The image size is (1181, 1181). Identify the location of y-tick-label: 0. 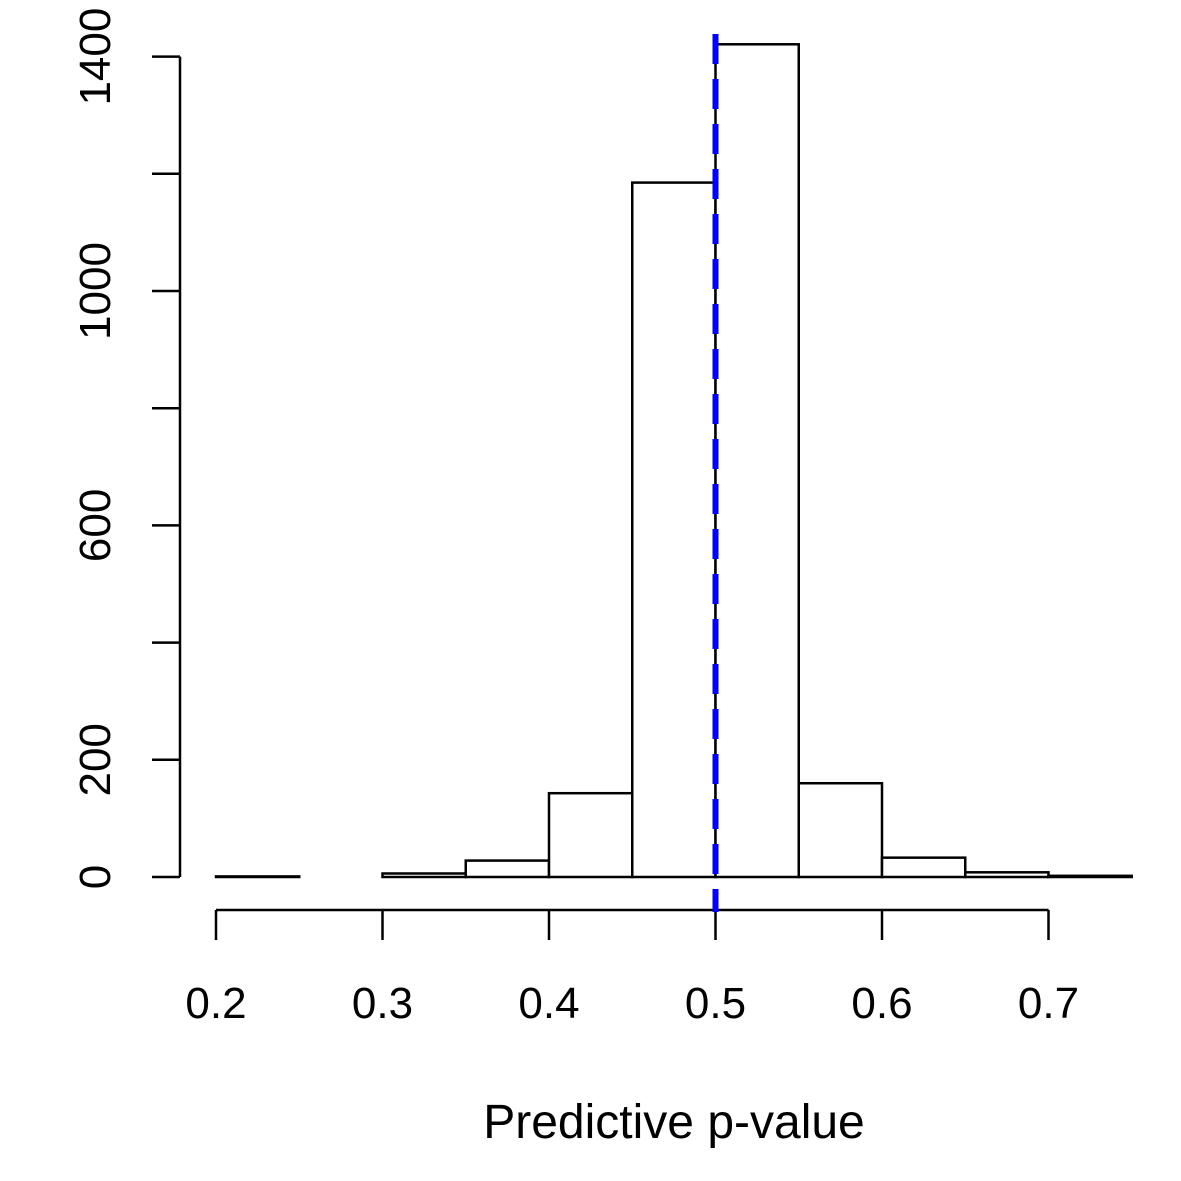
(95, 877).